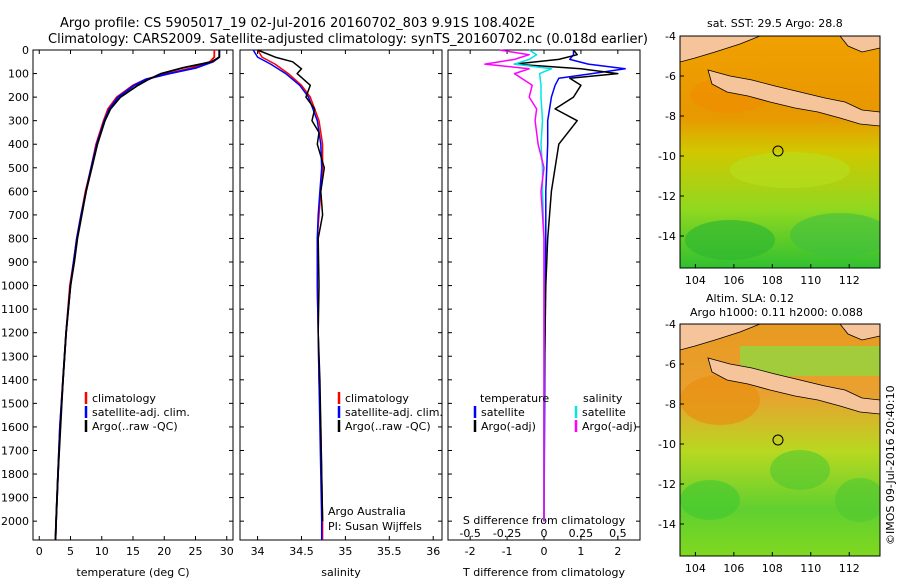 This screenshot has width=900, height=580. Describe the element at coordinates (132, 572) in the screenshot. I see `x-axis-label: temperature (deg C)` at that location.